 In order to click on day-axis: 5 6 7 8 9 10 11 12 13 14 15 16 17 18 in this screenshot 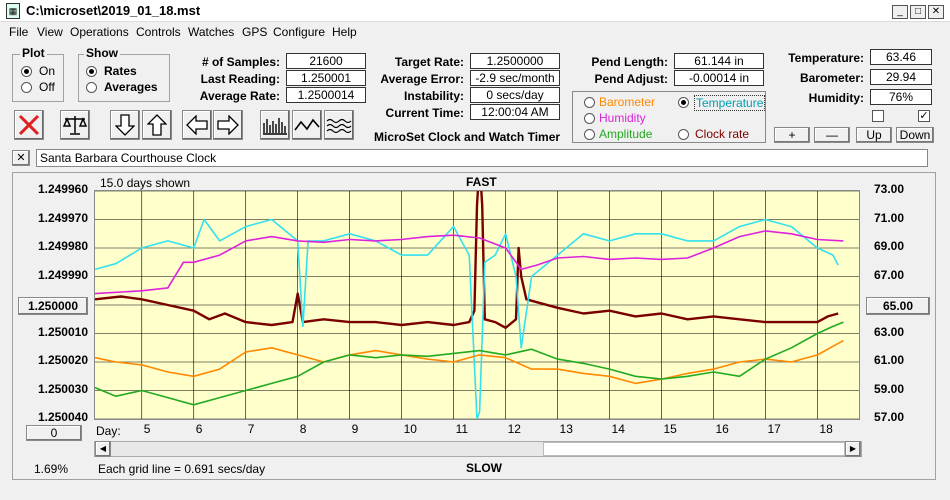, I will do `click(477, 429)`.